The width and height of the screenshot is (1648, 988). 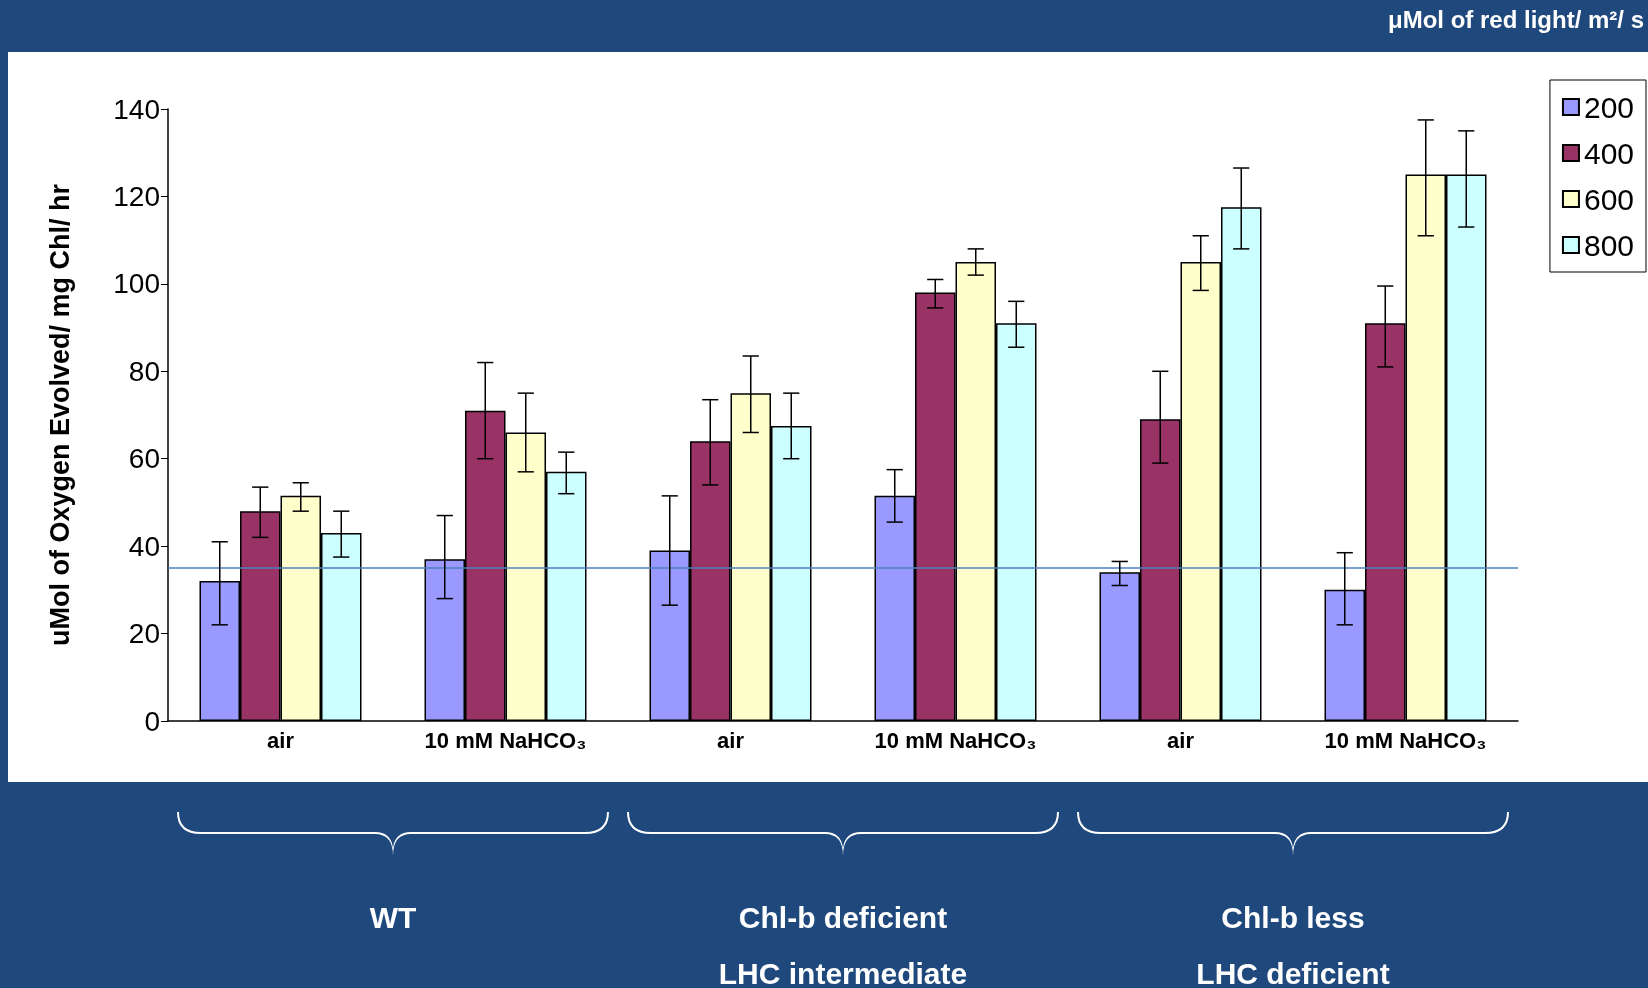 What do you see at coordinates (1293, 944) in the screenshot?
I see `text: Chl-b less LHC deficient` at bounding box center [1293, 944].